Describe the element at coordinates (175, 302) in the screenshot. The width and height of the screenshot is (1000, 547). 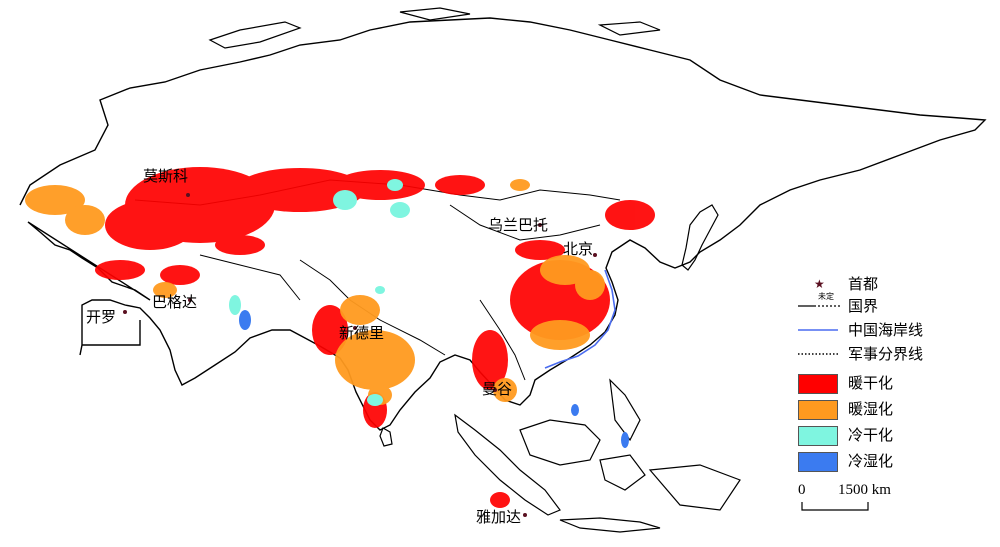
I see `city-label-baghdad: 巴格达` at that location.